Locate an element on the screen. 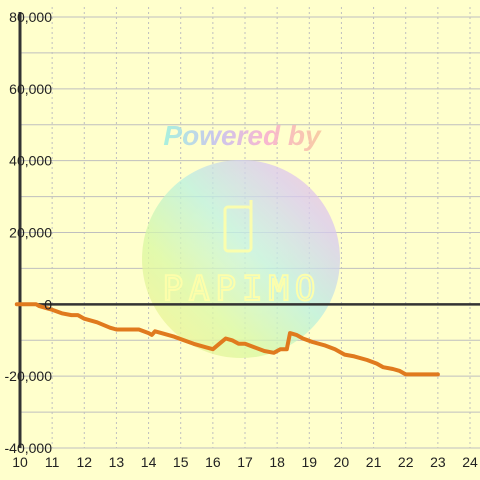 The height and width of the screenshot is (480, 480). x-tick-label: 12 is located at coordinates (84, 462).